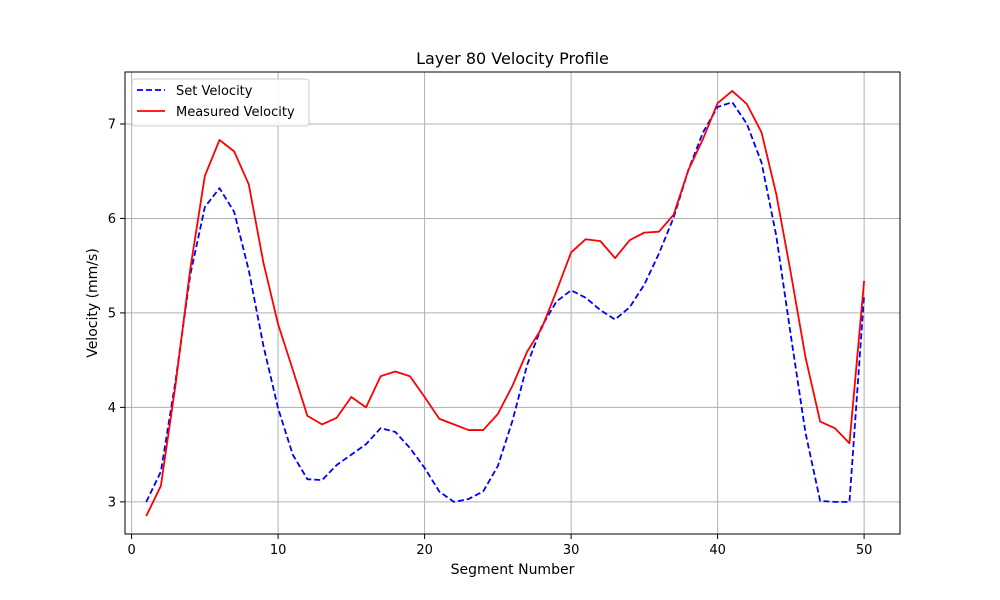  What do you see at coordinates (112, 219) in the screenshot?
I see `y-tick-label: 6` at bounding box center [112, 219].